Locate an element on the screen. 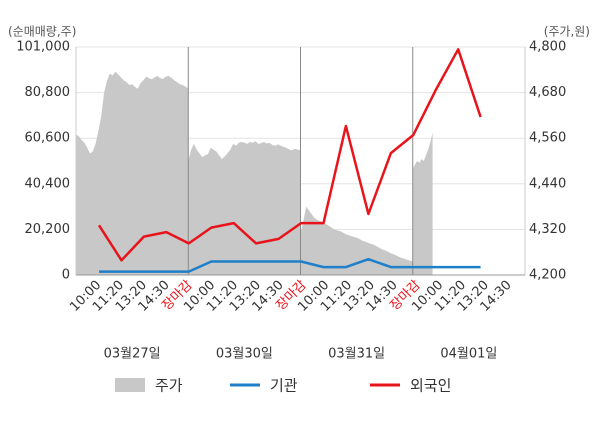 The width and height of the screenshot is (600, 428). left-axis-tick: 20,200 is located at coordinates (48, 229).